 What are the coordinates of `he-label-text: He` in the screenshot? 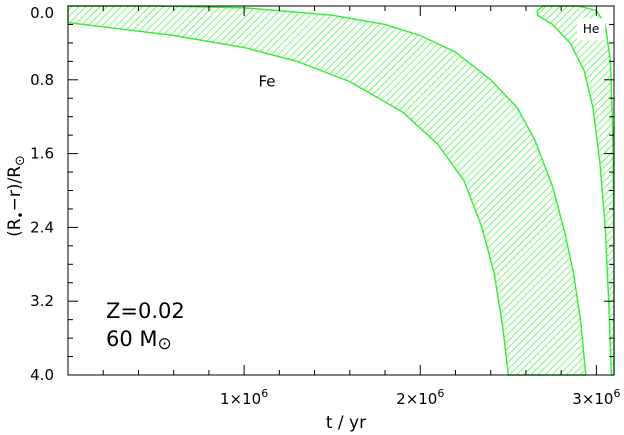 It's located at (591, 29).